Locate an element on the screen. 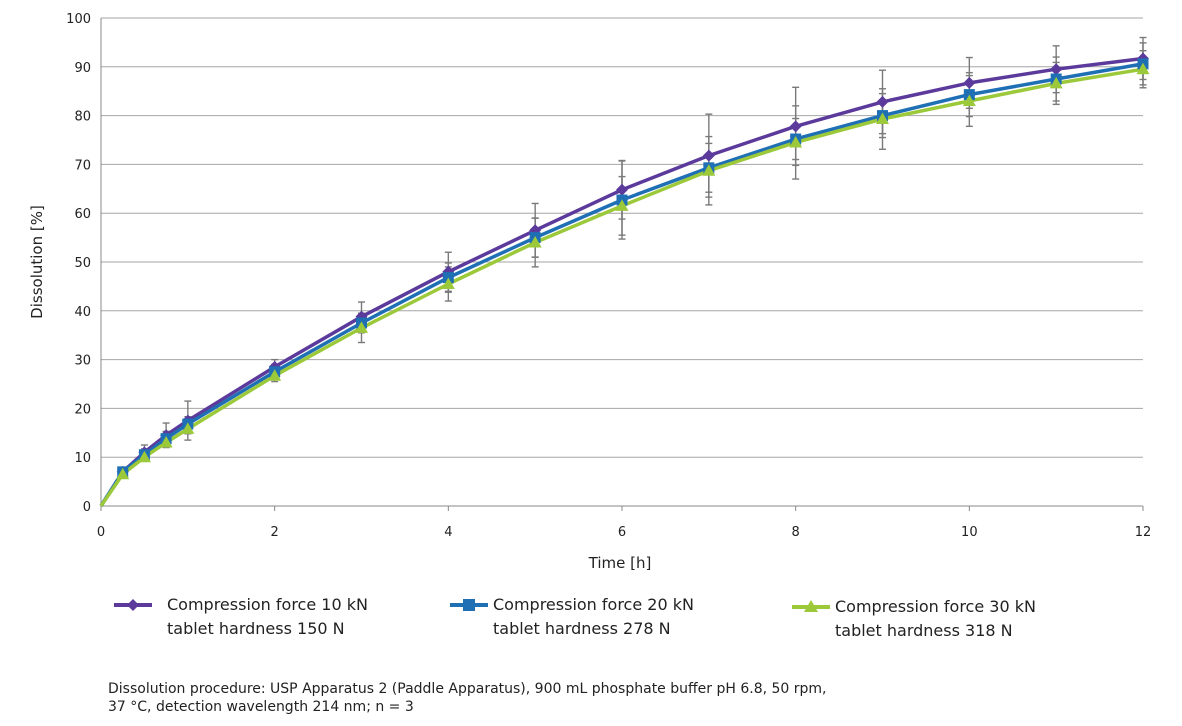 The height and width of the screenshot is (726, 1182). y-tick-label: 50 is located at coordinates (82, 263).